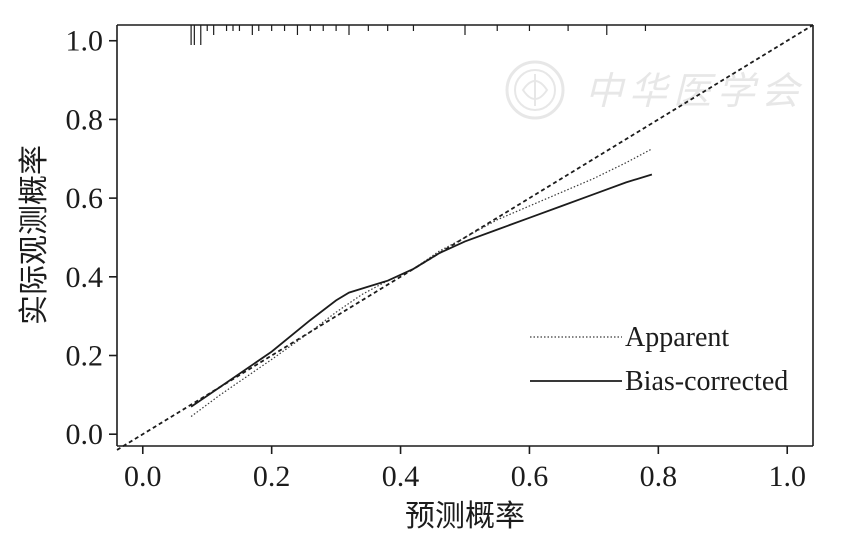 The height and width of the screenshot is (537, 843). What do you see at coordinates (85, 119) in the screenshot?
I see `y-tick-label-4: 0.8` at bounding box center [85, 119].